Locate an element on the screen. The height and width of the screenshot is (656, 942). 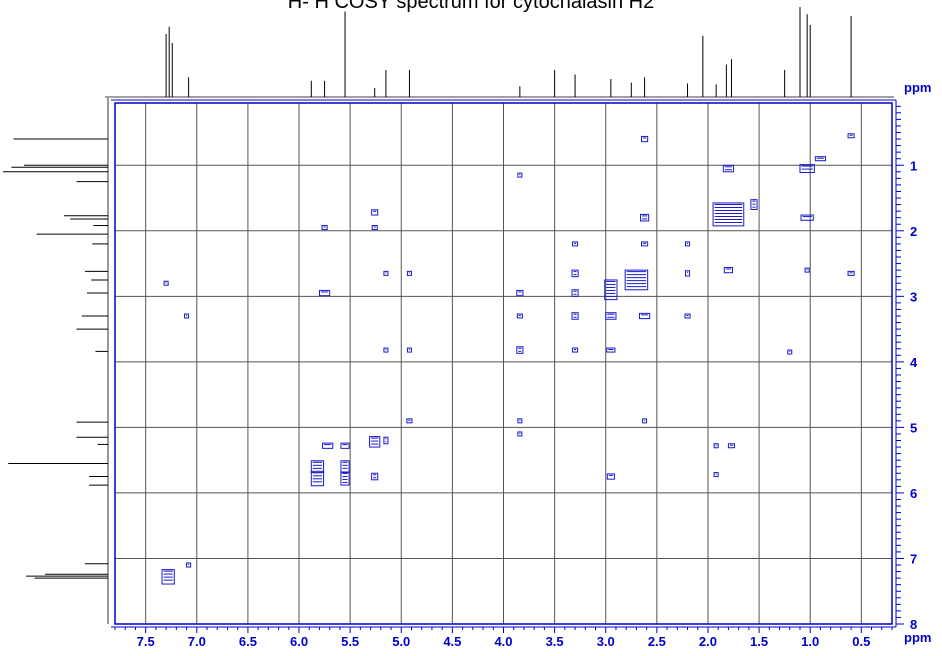
left-1d-projection is located at coordinates (56, 361).